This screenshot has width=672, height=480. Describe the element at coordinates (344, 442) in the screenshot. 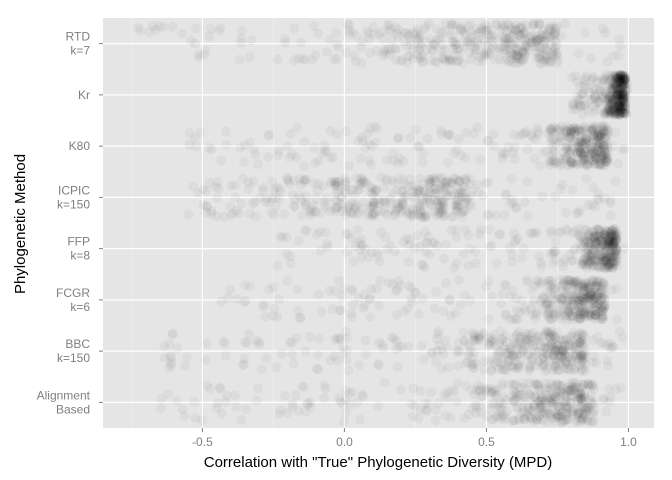

I see `x-tick-label: 0.0` at that location.